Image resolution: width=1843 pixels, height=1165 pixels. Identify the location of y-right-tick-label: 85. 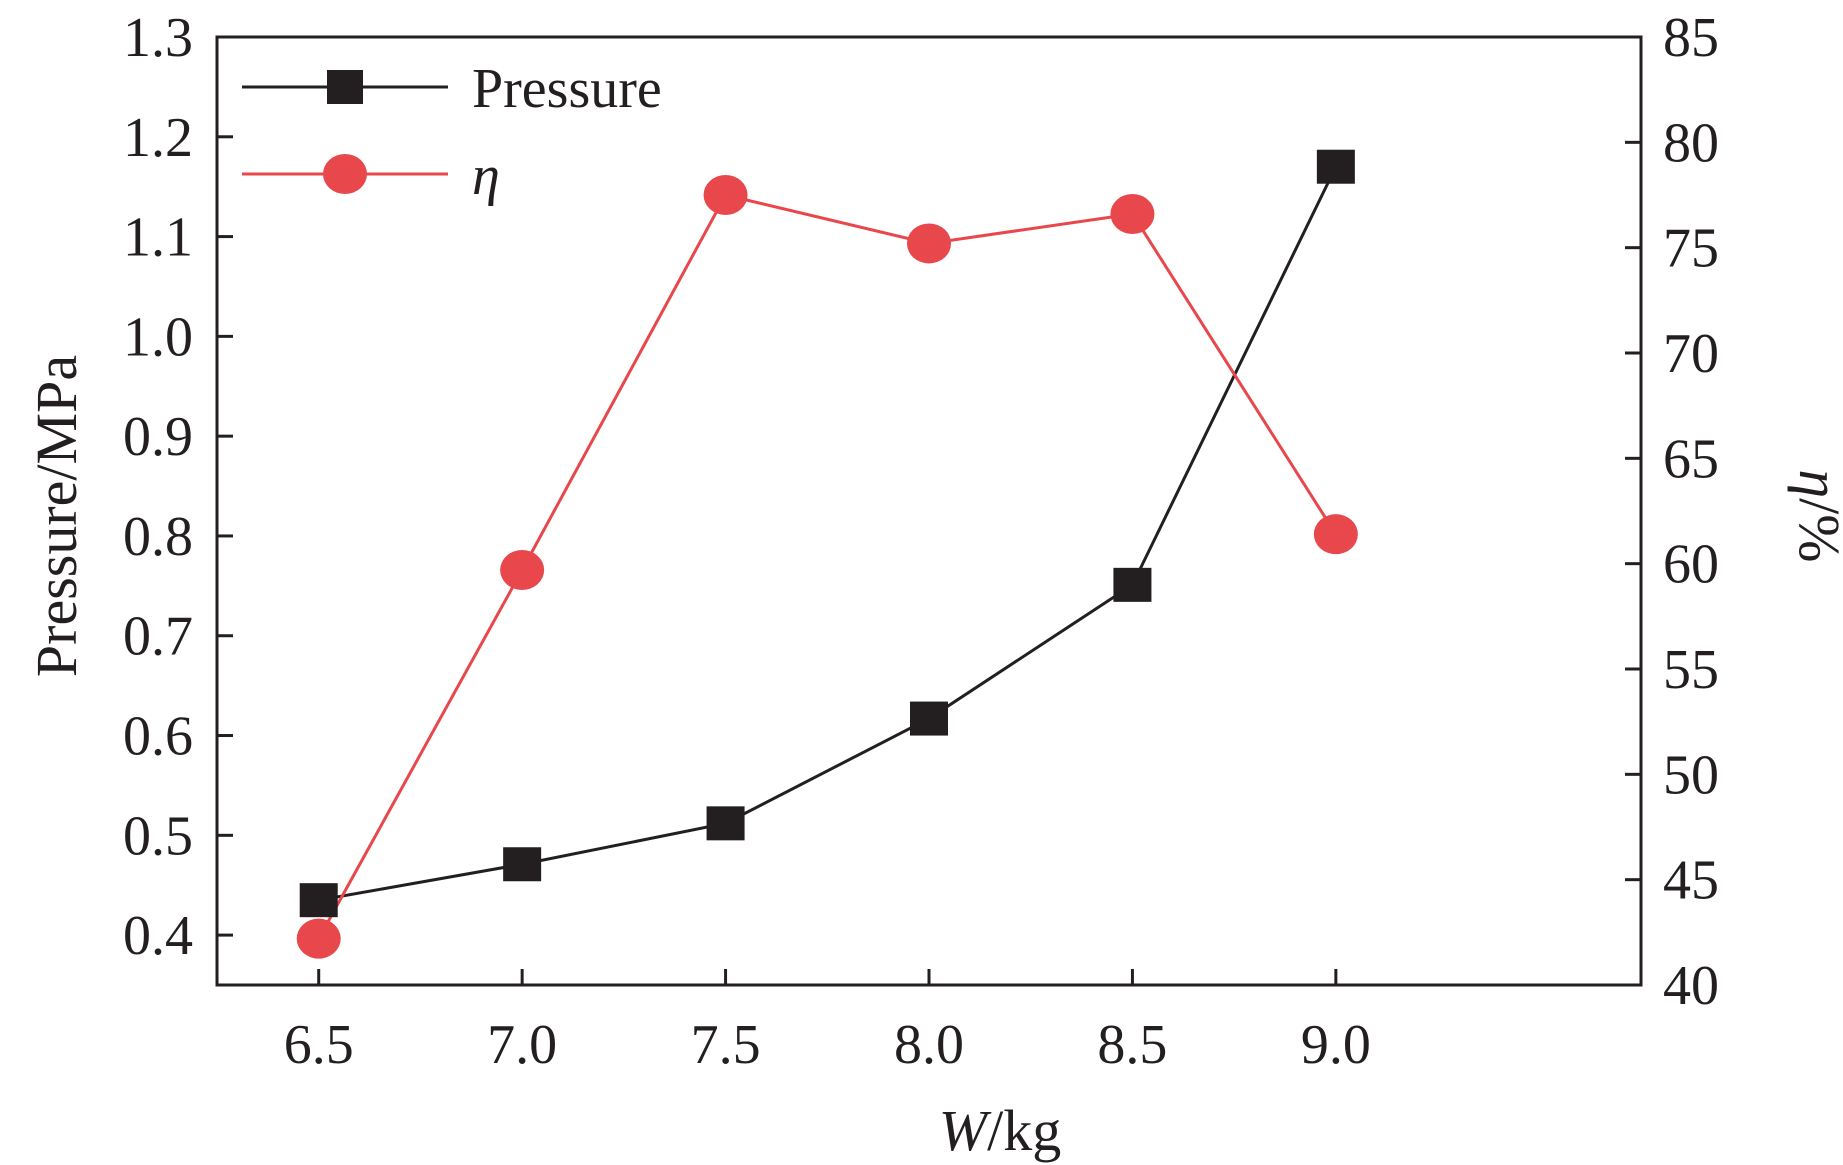
(1691, 38).